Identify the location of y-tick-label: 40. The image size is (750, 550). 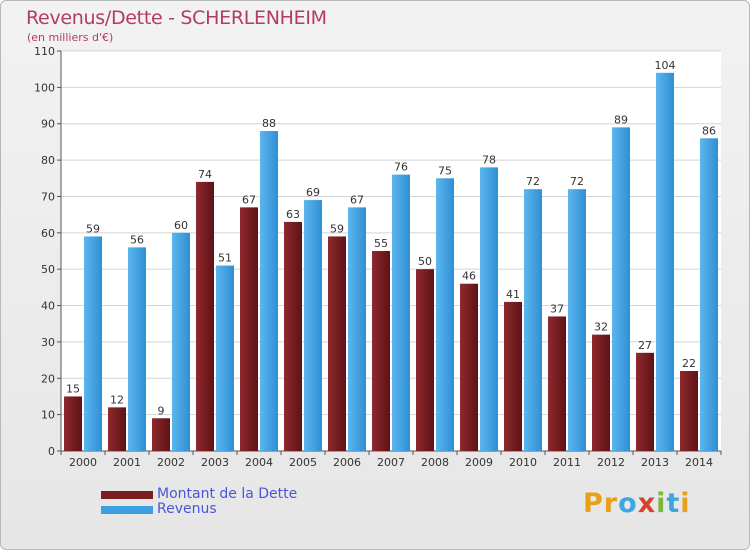
(48, 306).